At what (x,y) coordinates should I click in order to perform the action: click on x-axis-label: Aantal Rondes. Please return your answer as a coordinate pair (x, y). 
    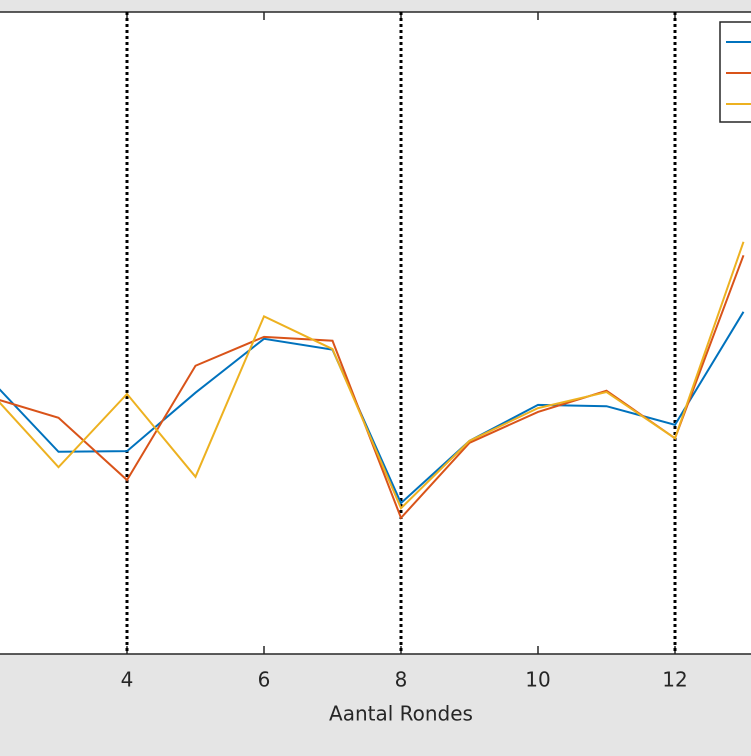
    Looking at the image, I should click on (401, 714).